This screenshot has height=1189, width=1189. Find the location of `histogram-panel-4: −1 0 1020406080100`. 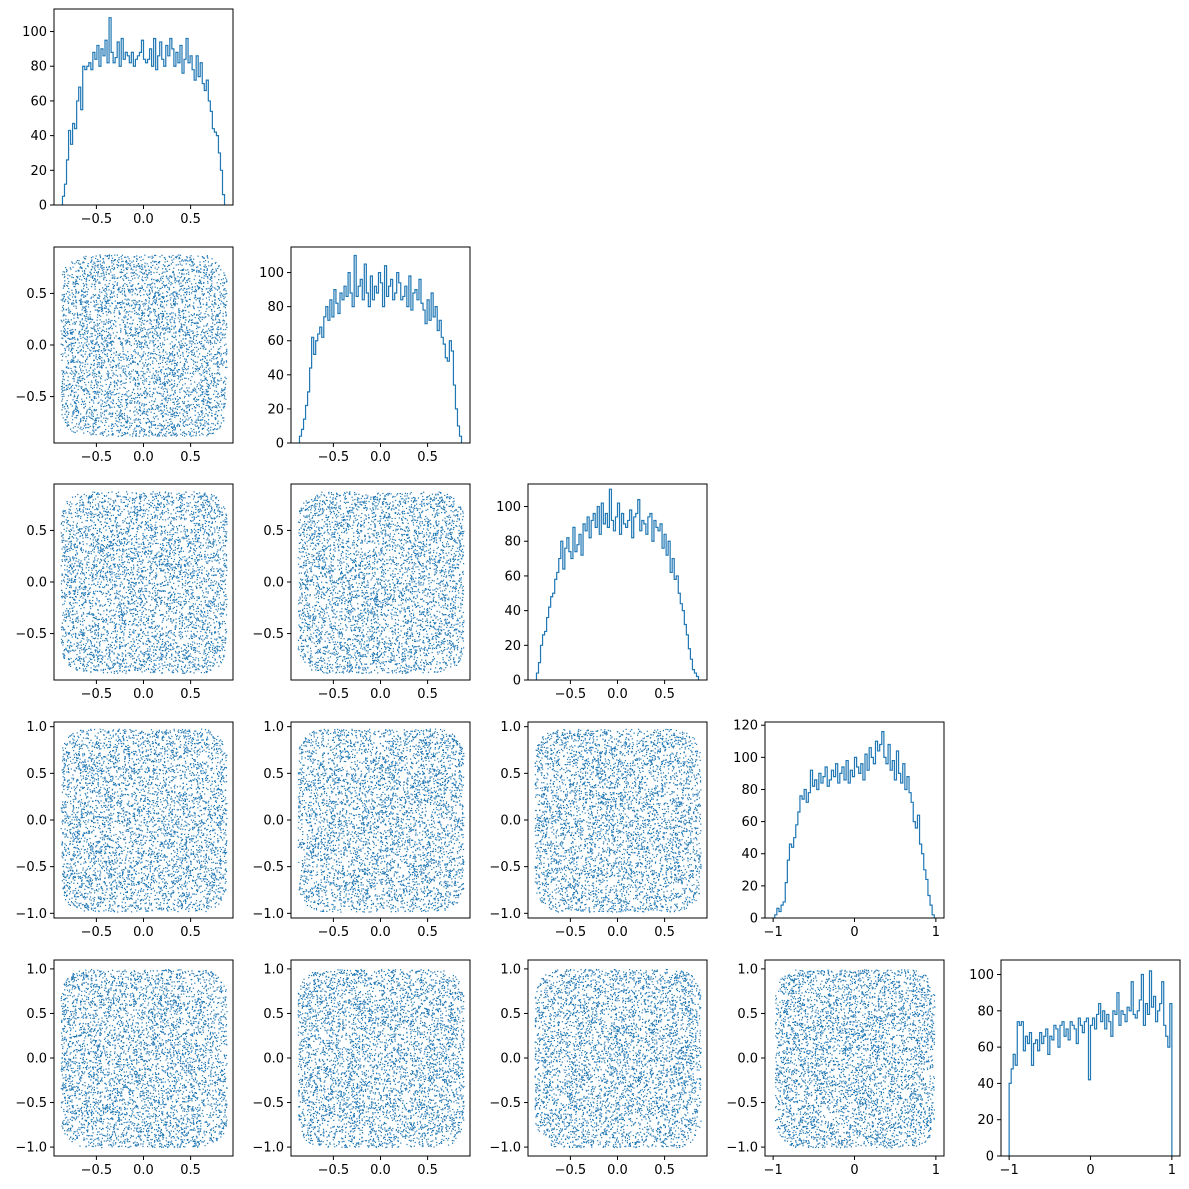

histogram-panel-4: −1 0 1020406080100 is located at coordinates (1074, 1069).